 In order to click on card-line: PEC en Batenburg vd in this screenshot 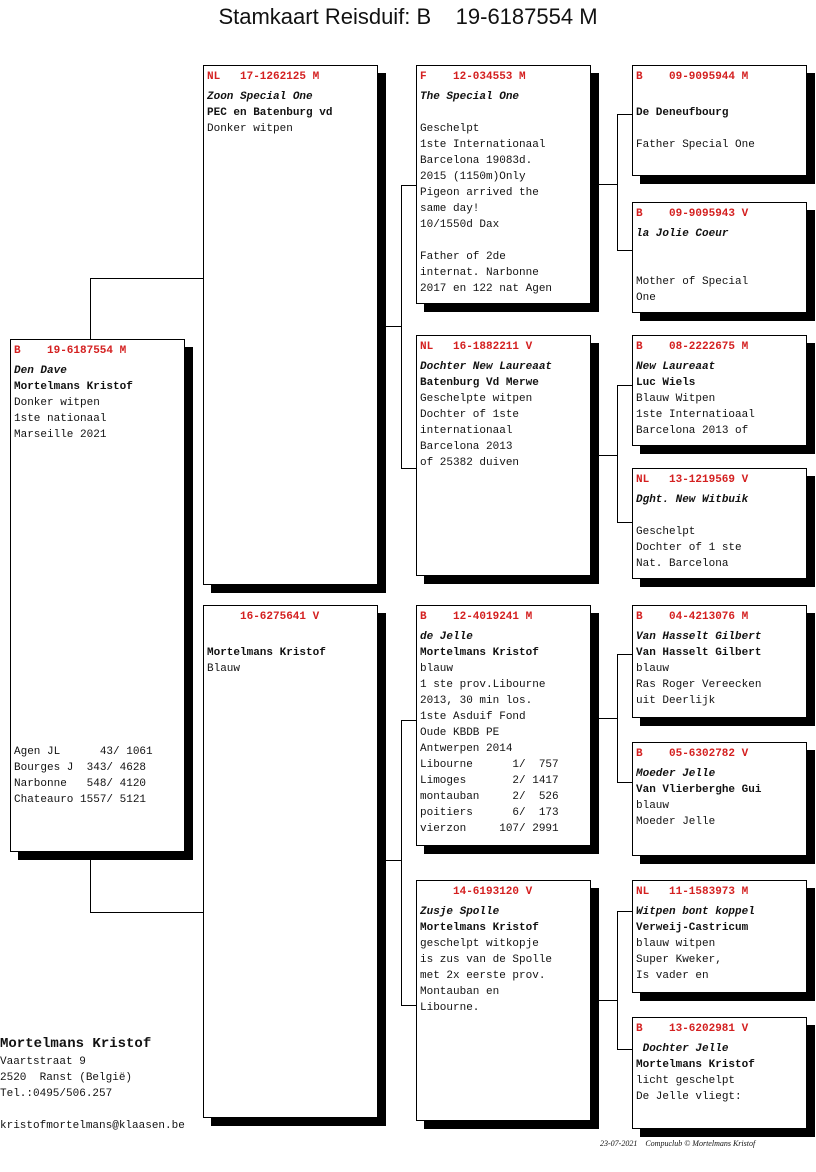, I will do `click(270, 113)`.